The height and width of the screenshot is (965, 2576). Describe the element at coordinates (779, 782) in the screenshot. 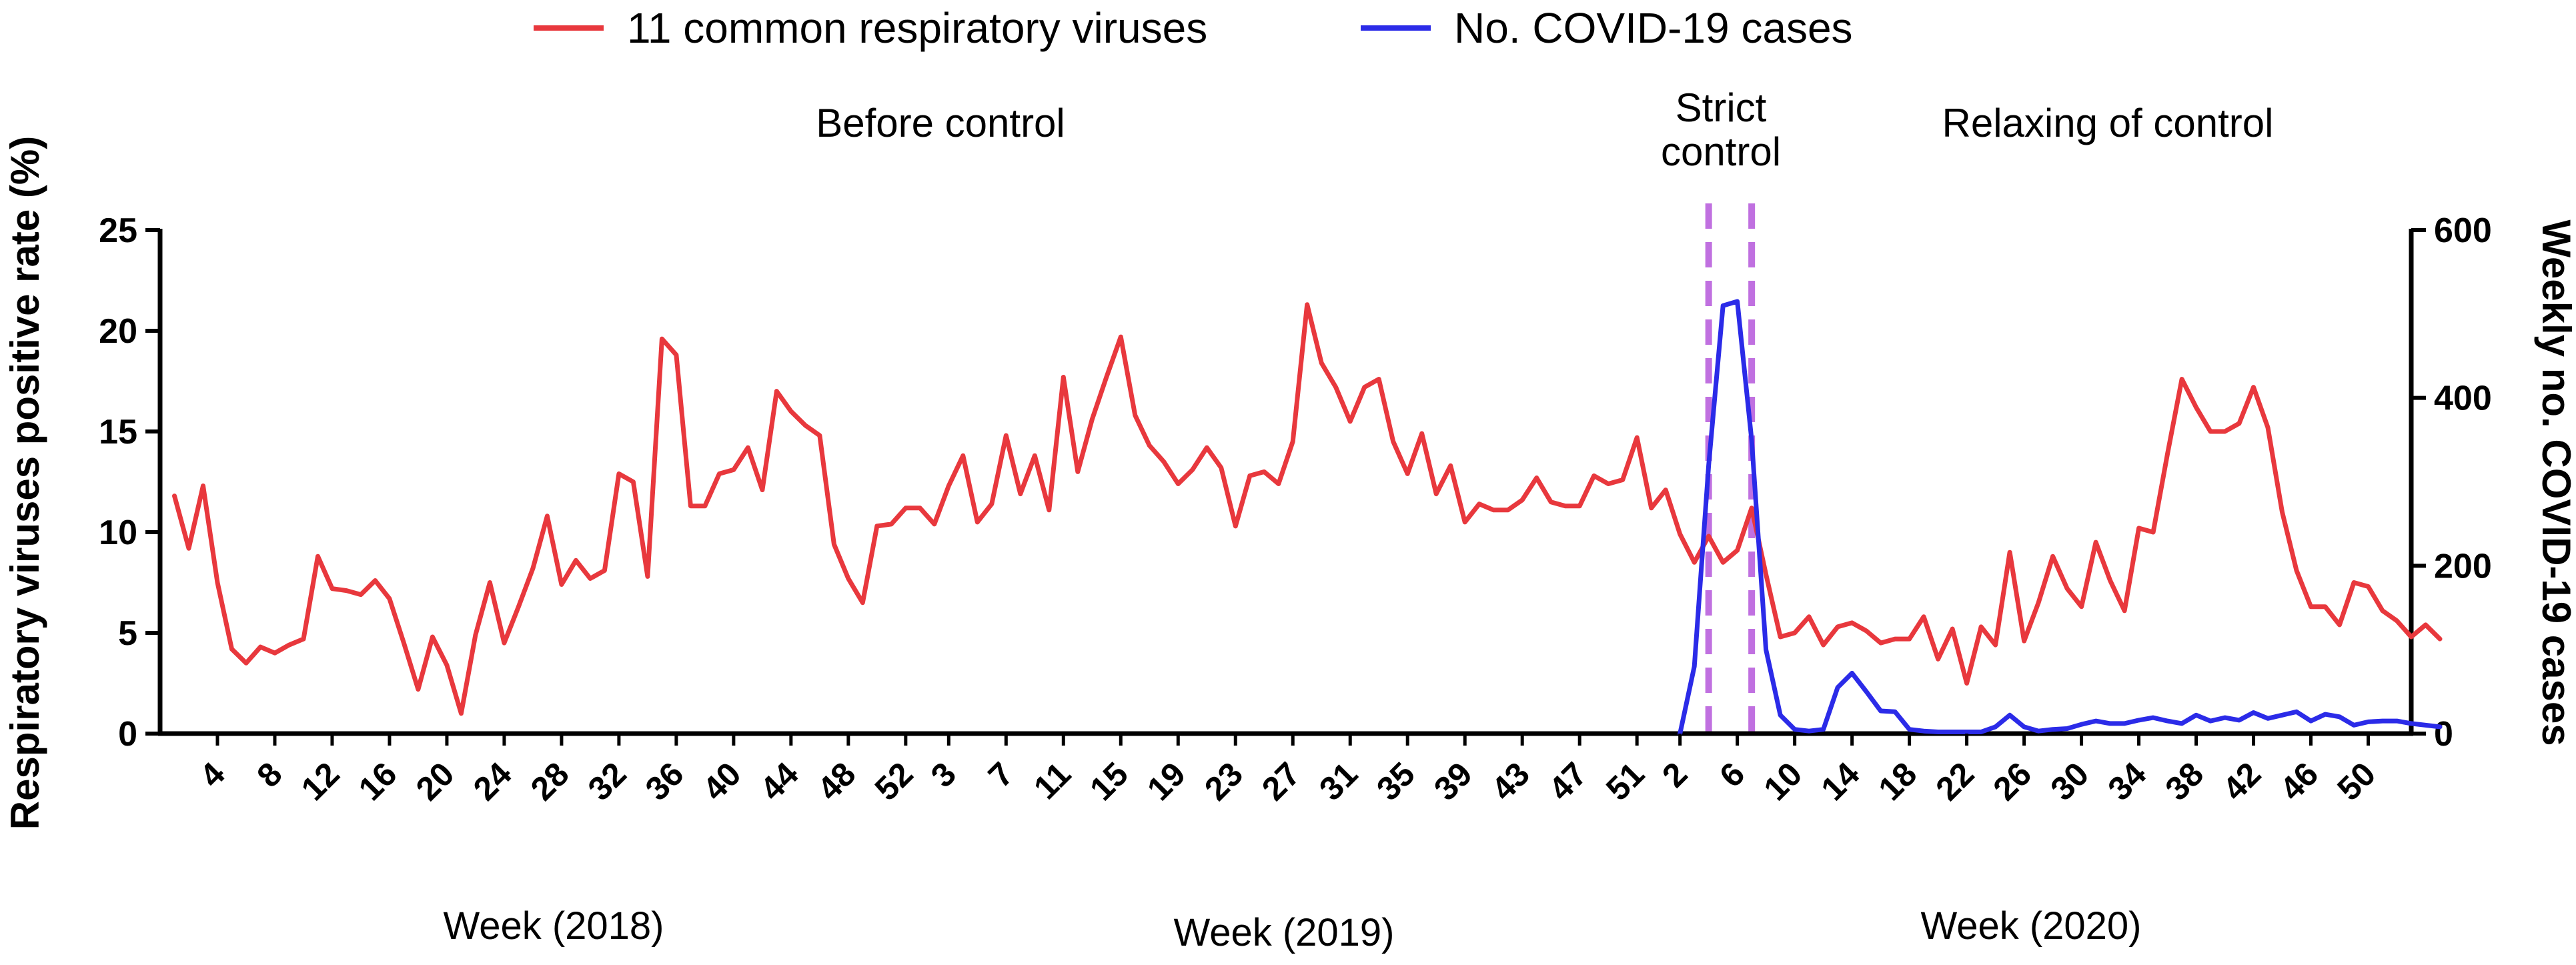

I see `x-axis-tick-label: 44` at that location.